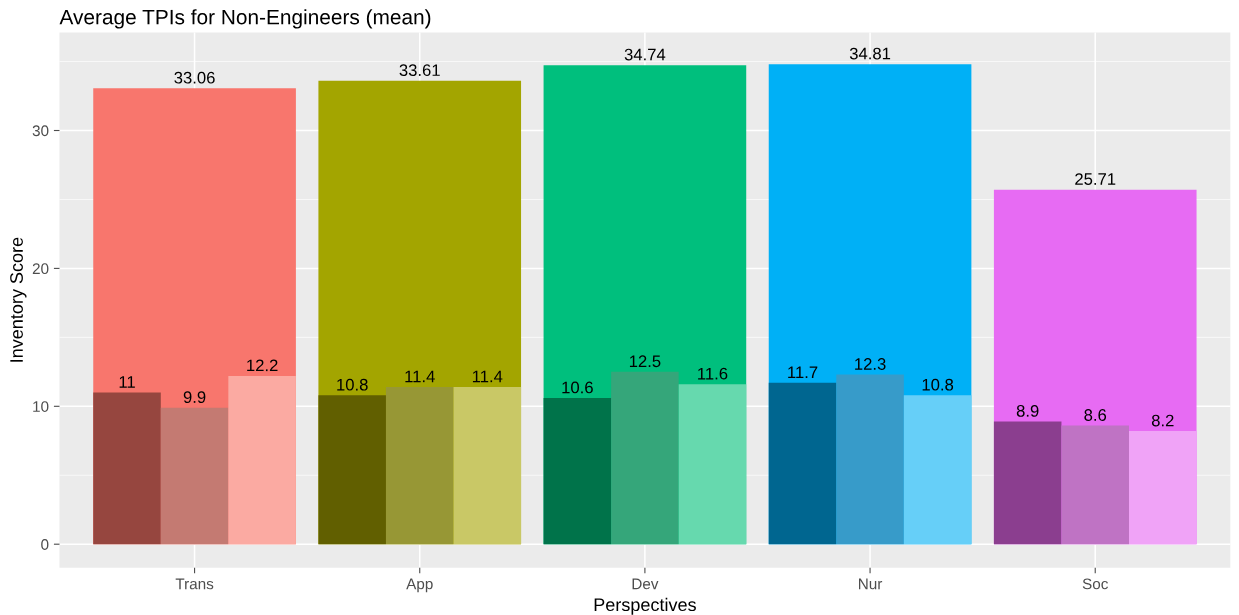 The image size is (1239, 615). What do you see at coordinates (1095, 584) in the screenshot?
I see `x-tick-label: Soc` at bounding box center [1095, 584].